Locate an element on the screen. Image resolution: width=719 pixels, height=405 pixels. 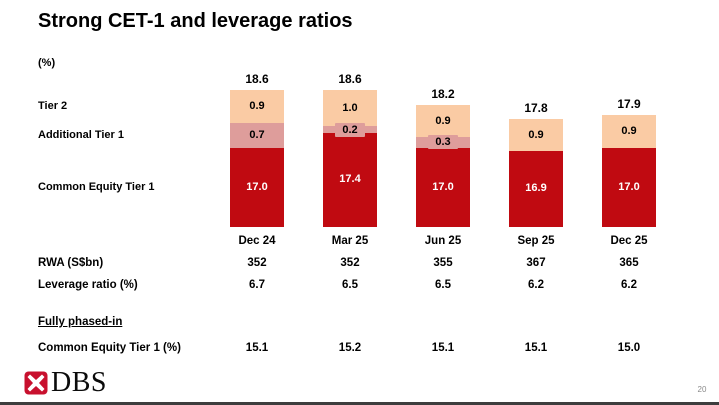
slide-title: Strong CET-1 and leverage ratios is located at coordinates (195, 21).